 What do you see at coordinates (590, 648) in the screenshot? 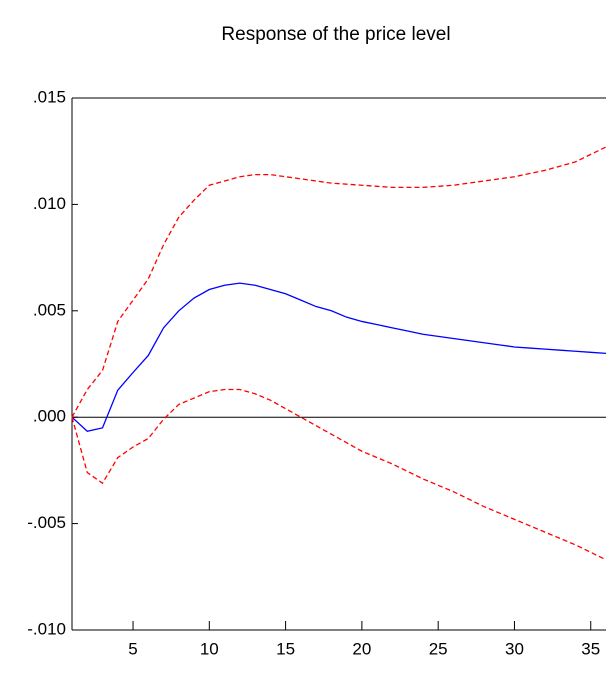
I see `x-tick-label: 35` at bounding box center [590, 648].